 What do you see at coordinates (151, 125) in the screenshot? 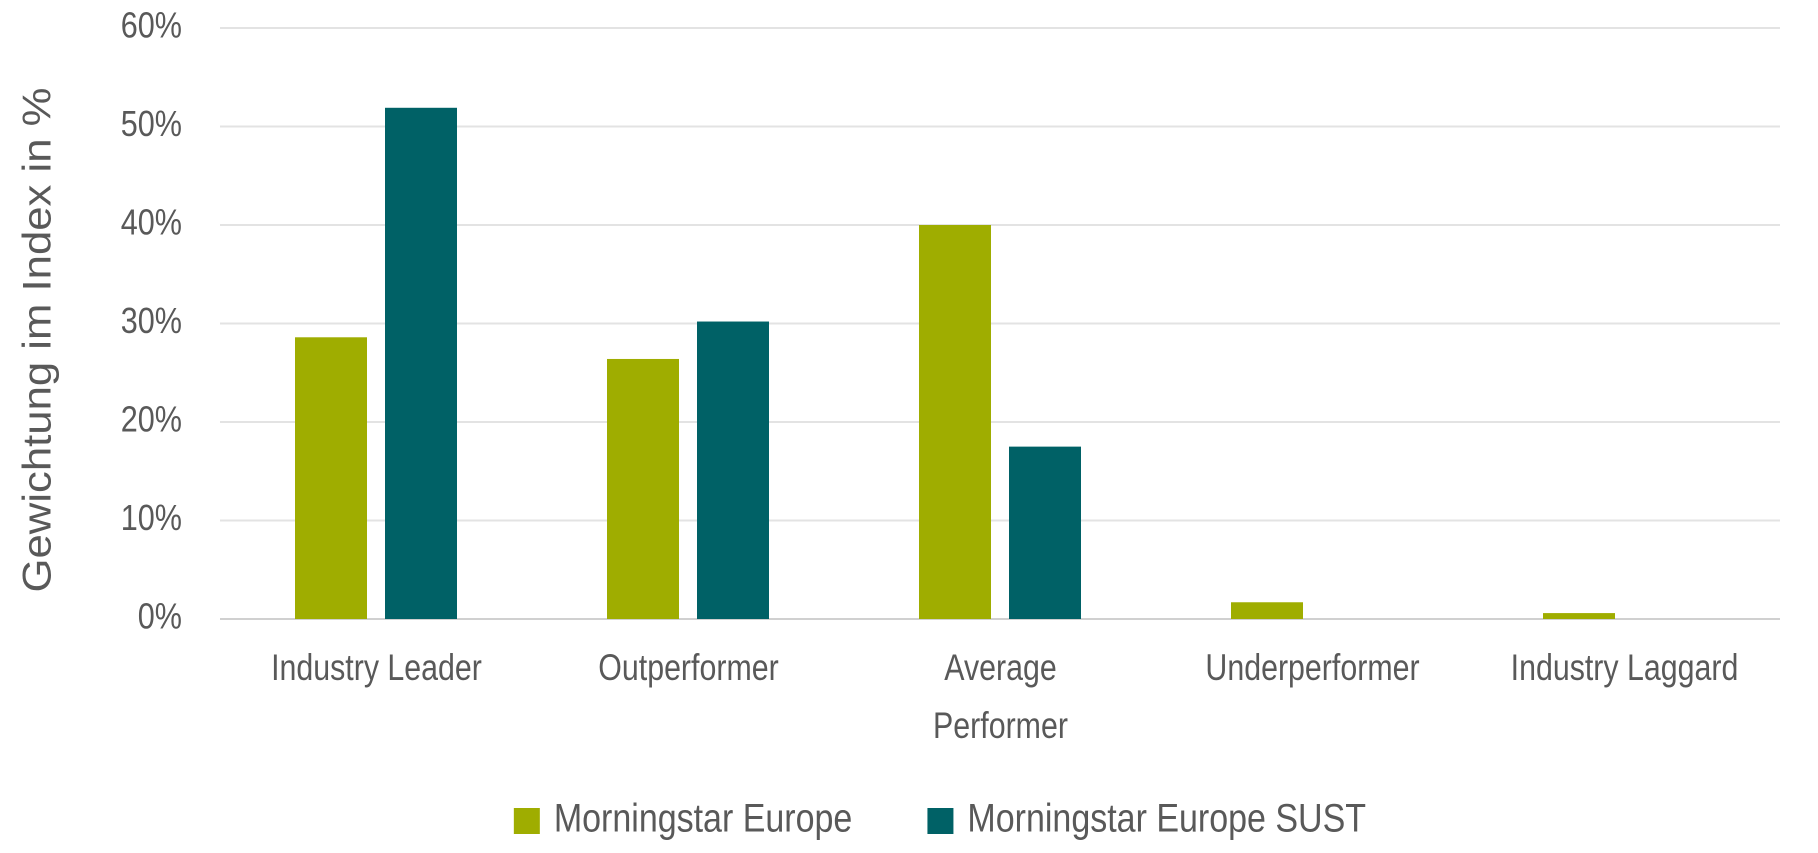
I see `y-tick-label: 50%` at bounding box center [151, 125].